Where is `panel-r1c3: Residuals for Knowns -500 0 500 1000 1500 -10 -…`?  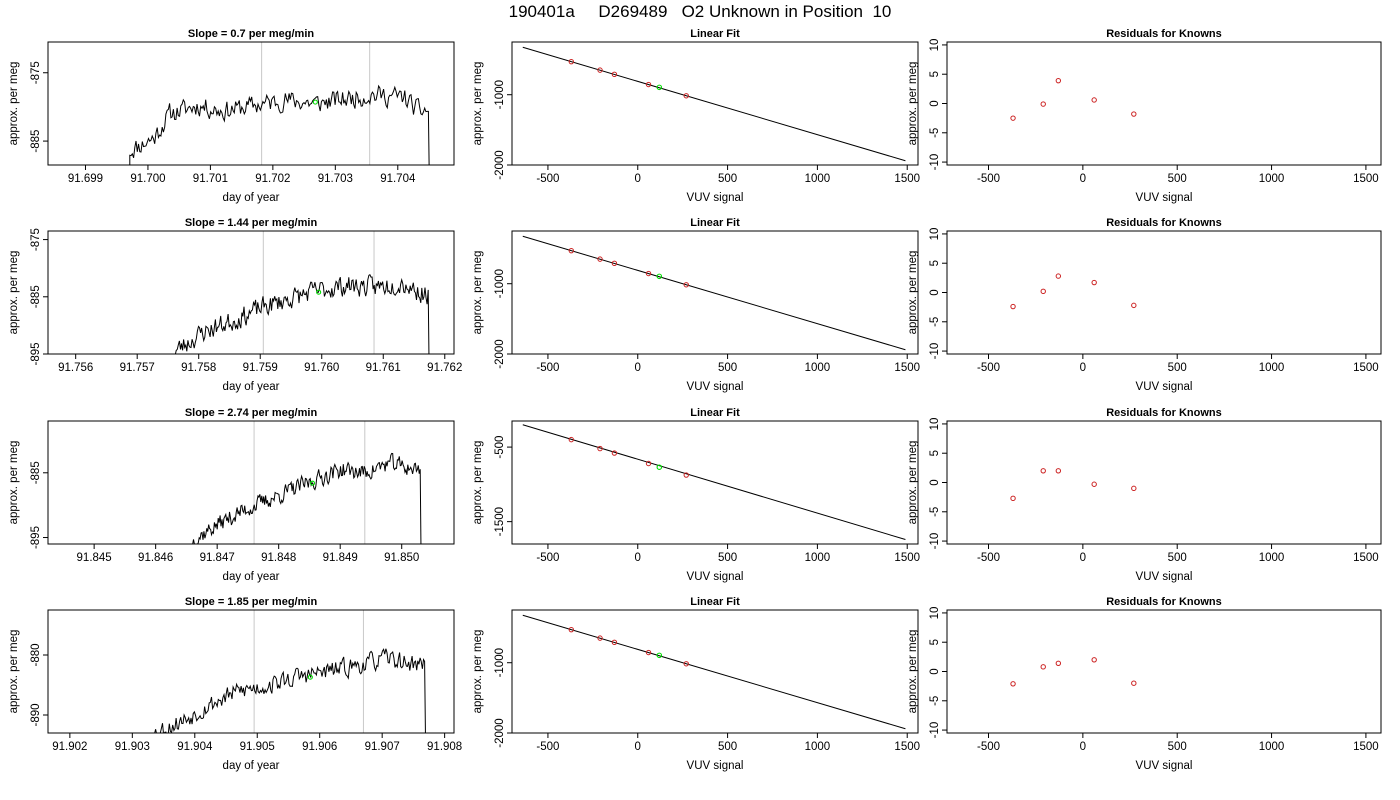
panel-r1c3: Residuals for Knowns -500 0 500 1000 1500 -10 -… is located at coordinates (1144, 116).